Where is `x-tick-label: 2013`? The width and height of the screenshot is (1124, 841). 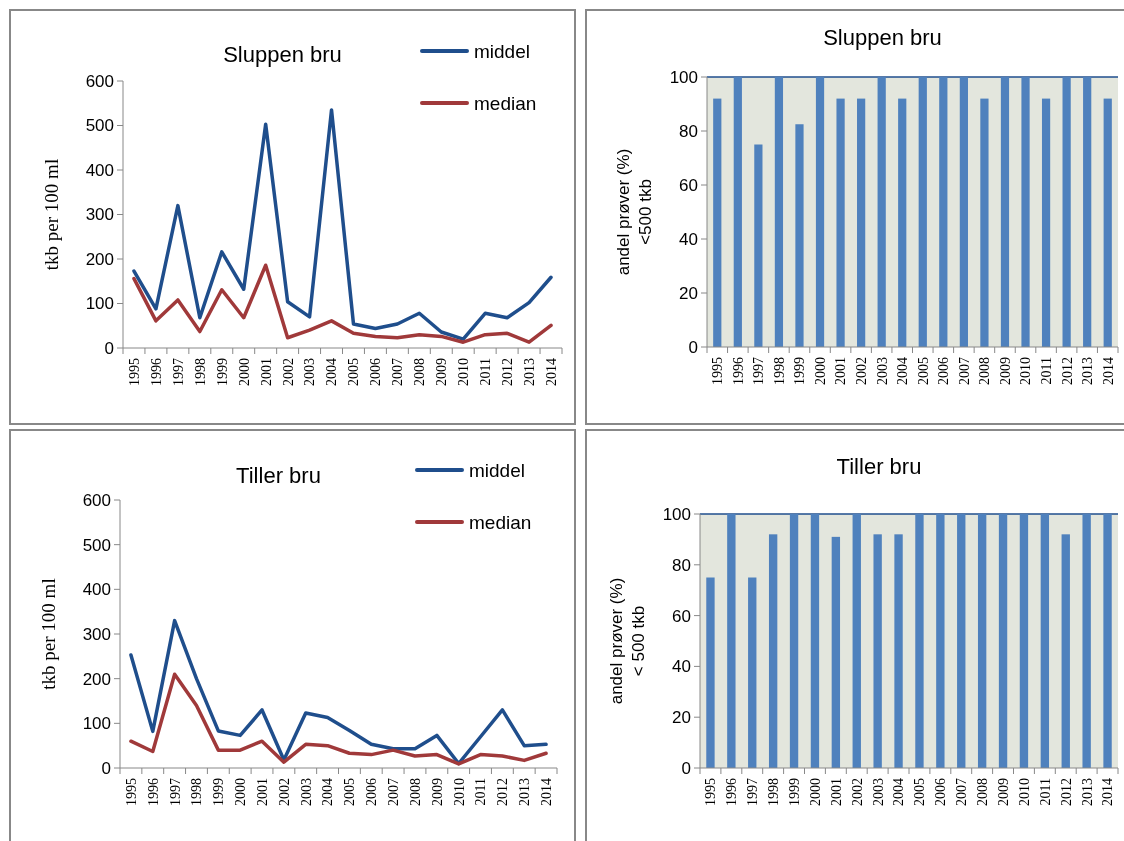
x-tick-label: 2013 is located at coordinates (525, 792).